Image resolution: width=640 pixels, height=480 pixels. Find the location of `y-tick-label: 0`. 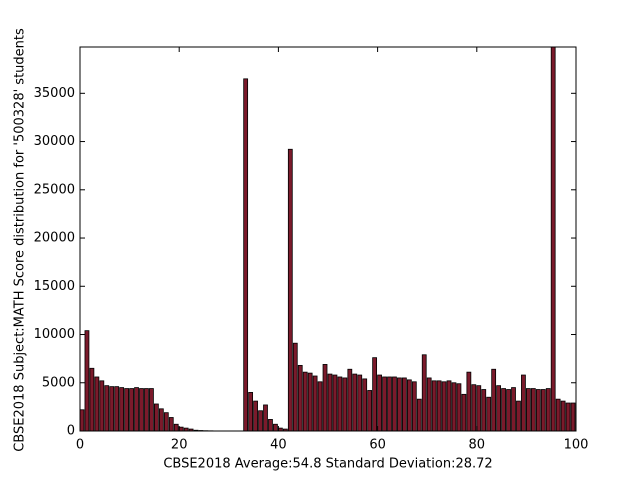

y-tick-label: 0 is located at coordinates (71, 431).